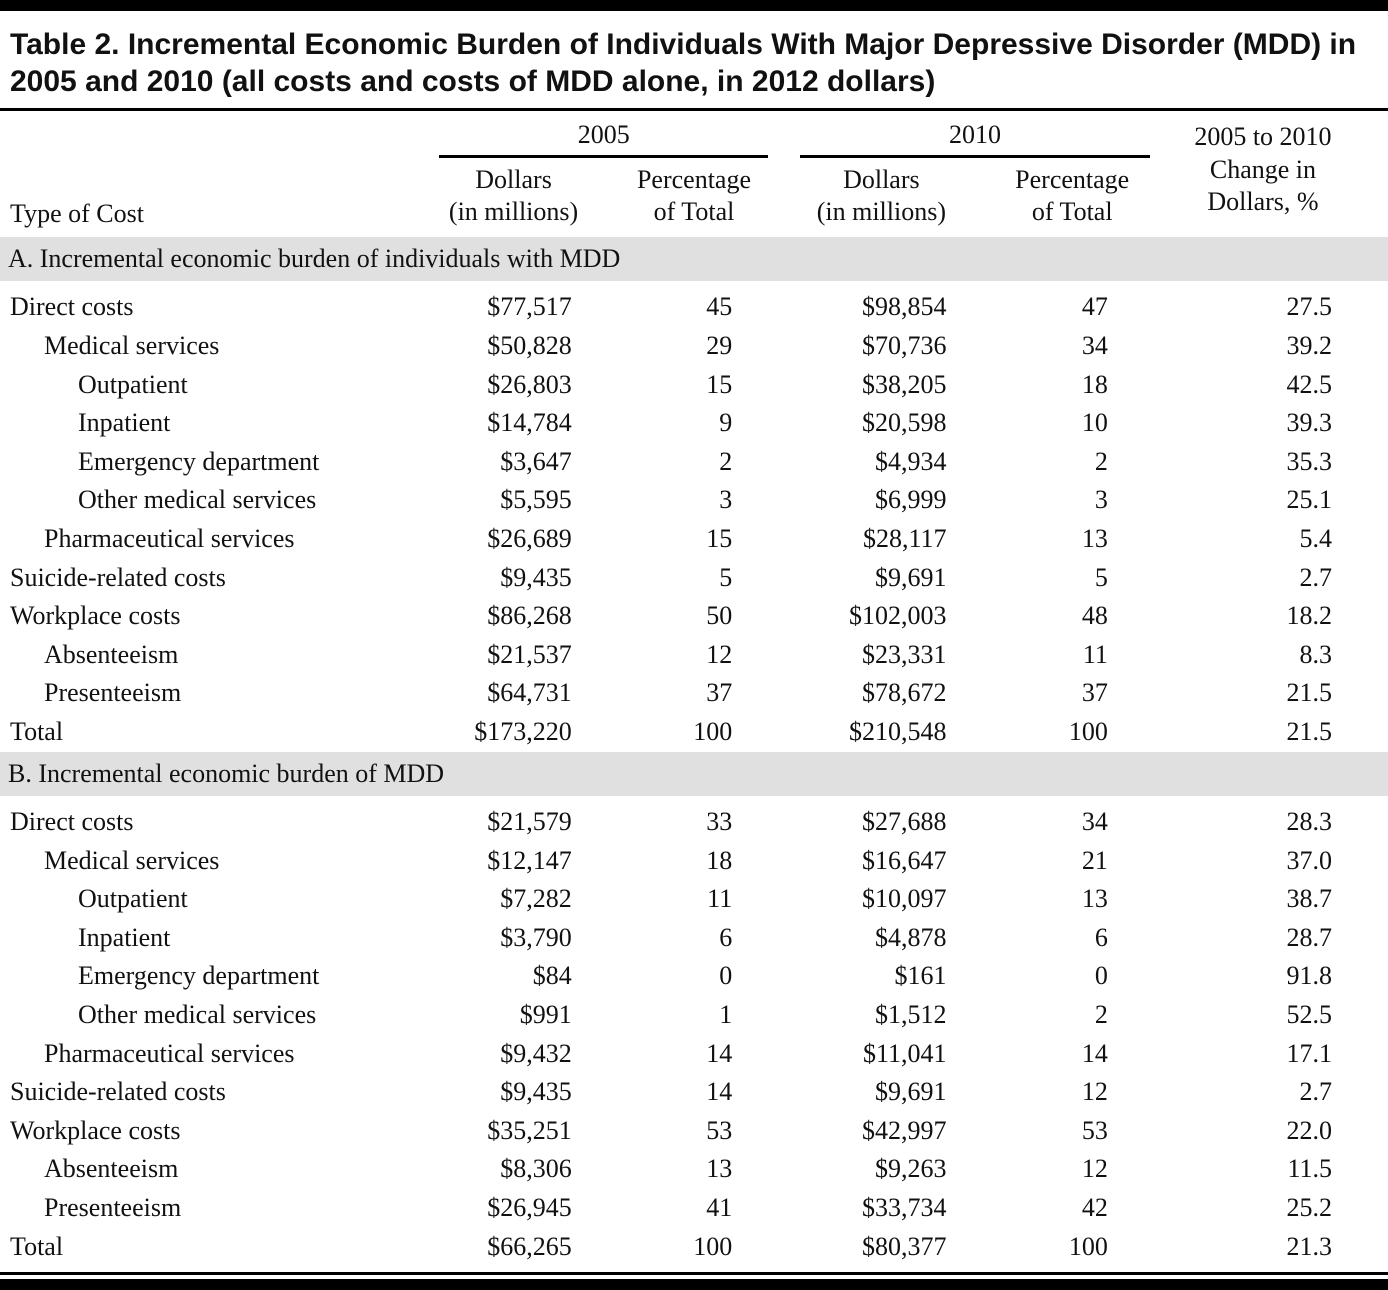 The image size is (1388, 1290). Describe the element at coordinates (1316, 538) in the screenshot. I see `value-change-percent: 5.4` at that location.